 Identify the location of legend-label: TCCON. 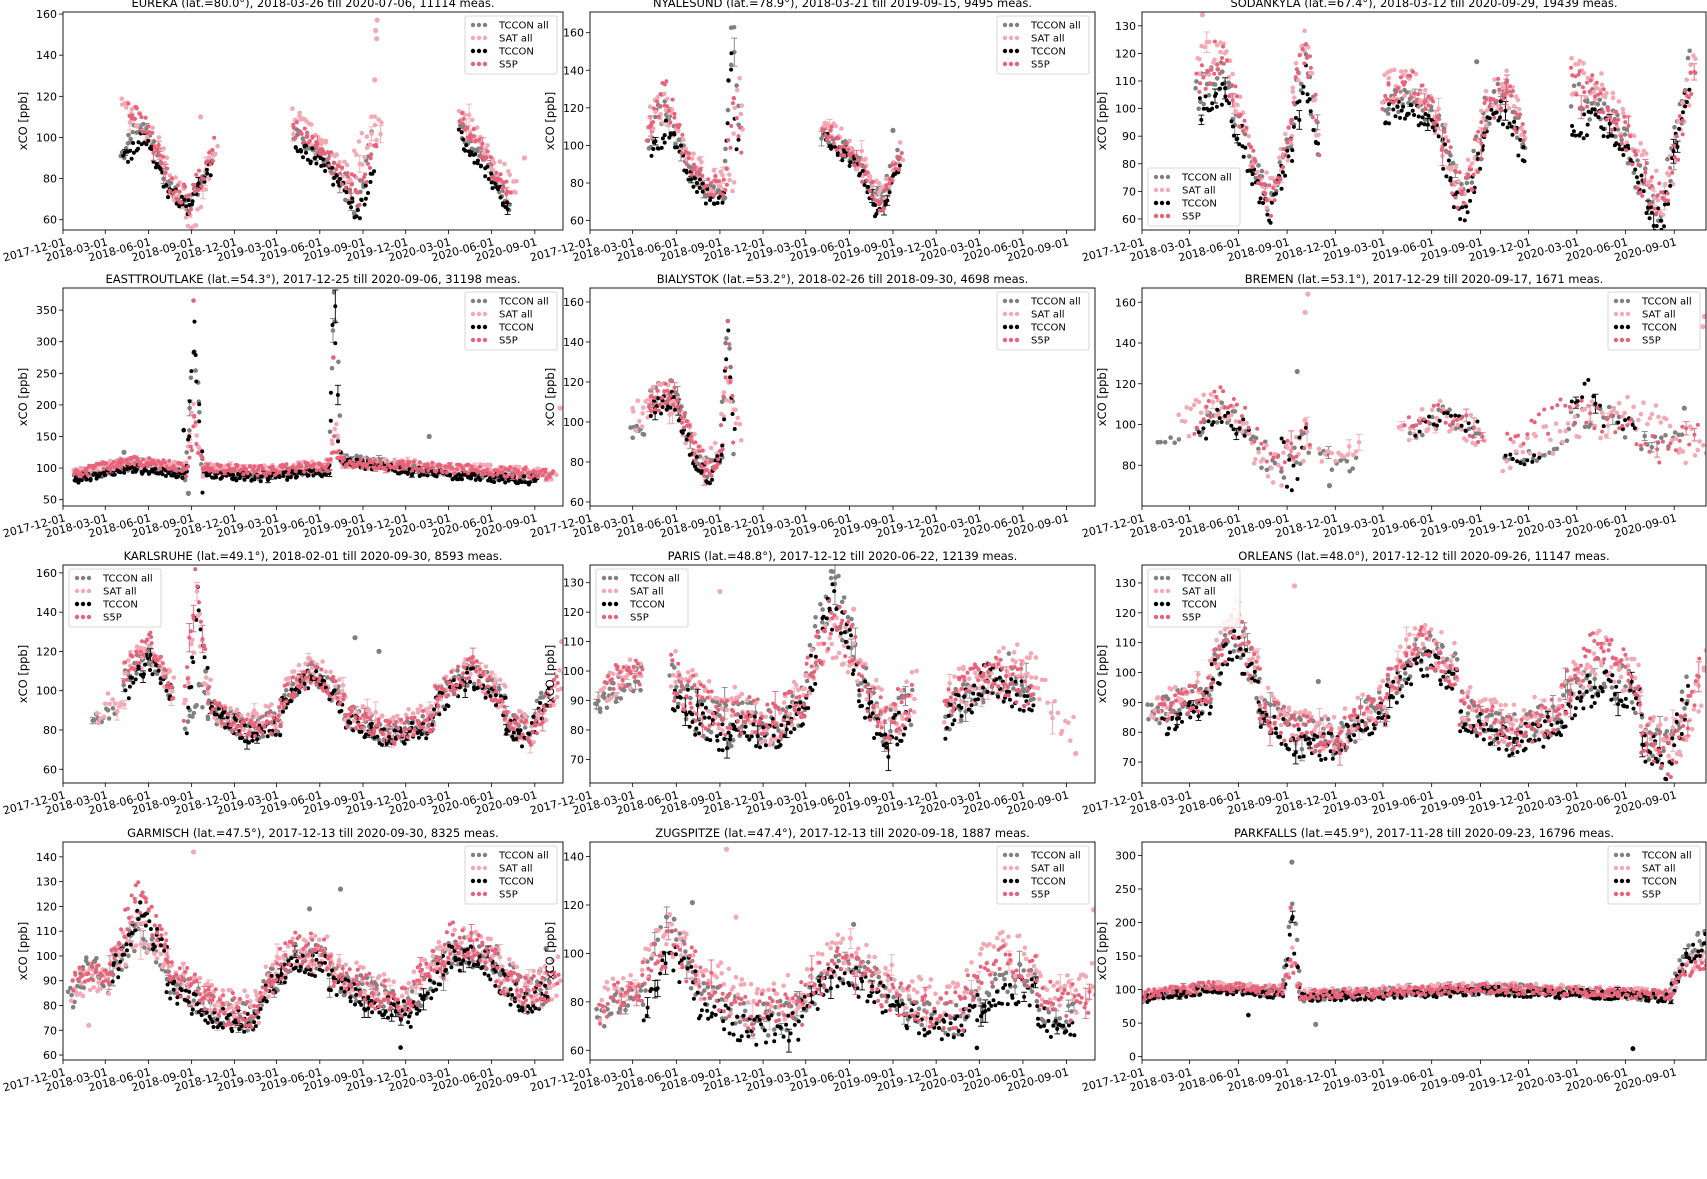
(1199, 204).